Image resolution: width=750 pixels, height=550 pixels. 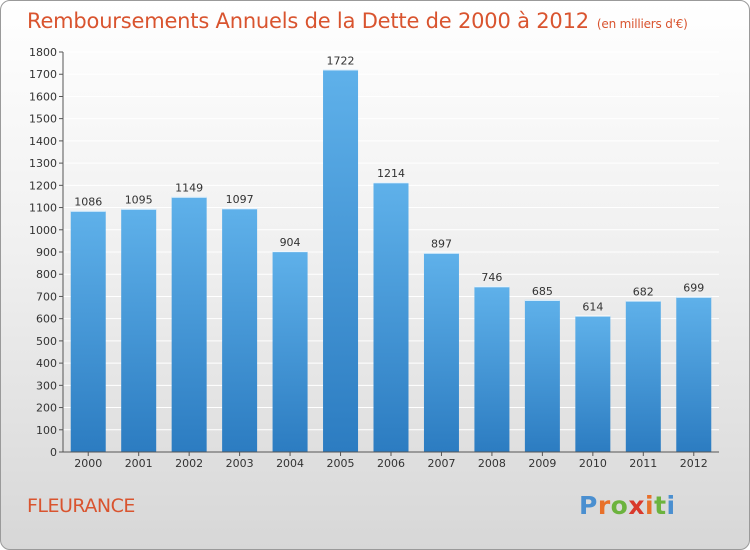 I want to click on data-label-2006: 1214, so click(x=391, y=173).